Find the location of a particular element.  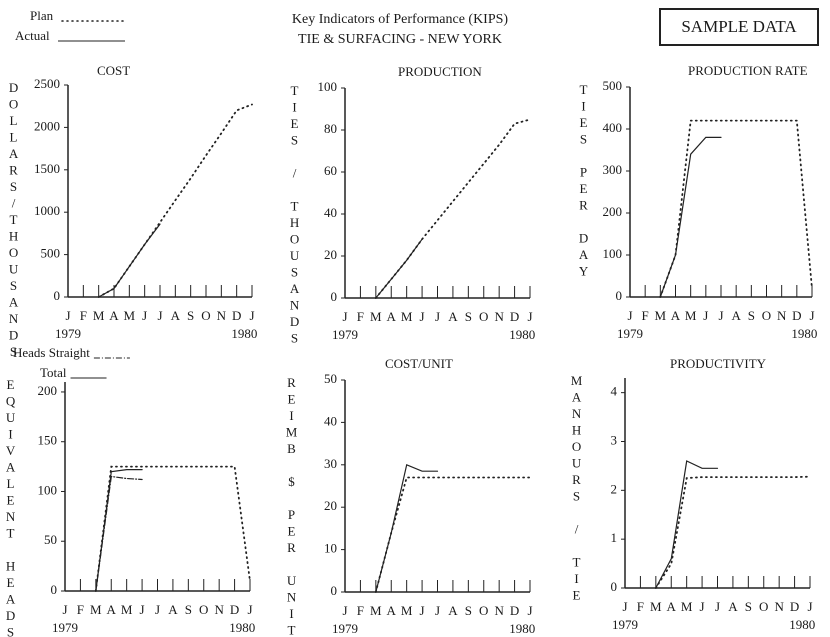

y-tick-label: 80 is located at coordinates (330, 128).